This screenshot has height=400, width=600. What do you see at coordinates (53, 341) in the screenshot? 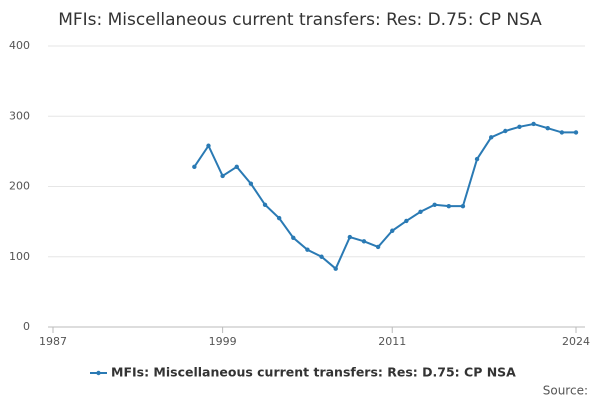
I see `x-tick-label: 1987` at bounding box center [53, 341].